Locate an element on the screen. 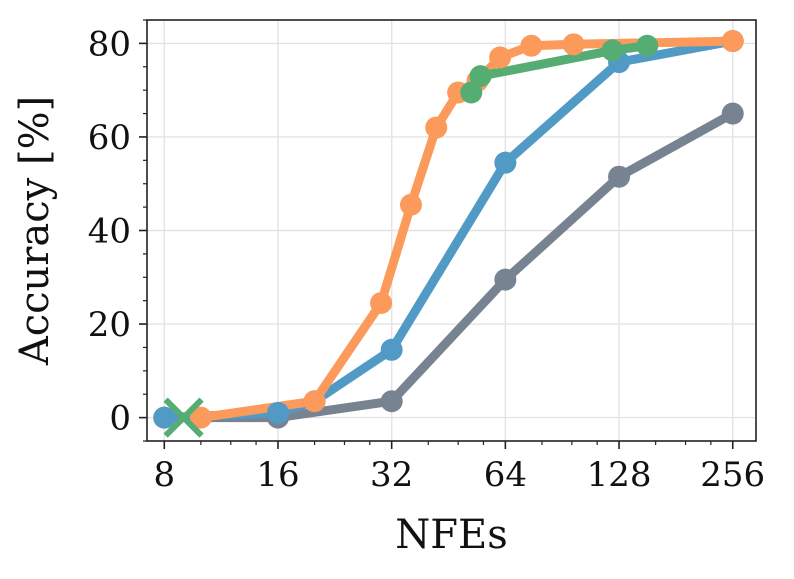  x-axis-label: NFEs is located at coordinates (451, 535).